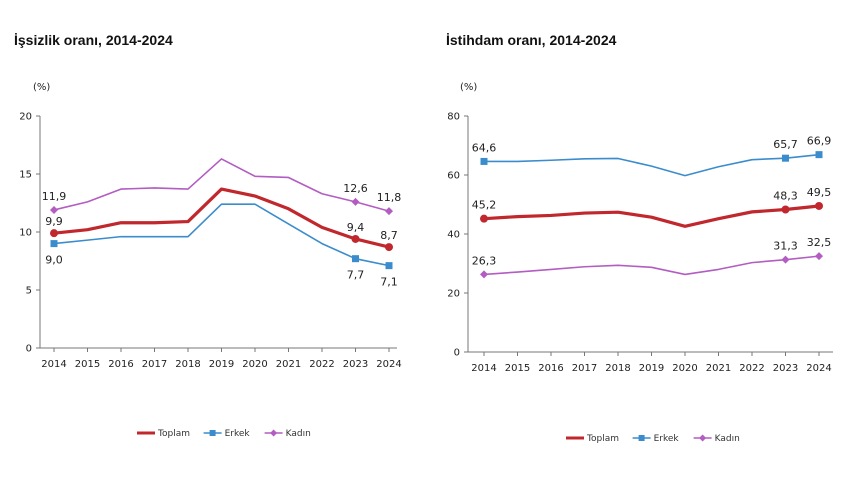 This screenshot has width=850, height=480. I want to click on data-label: 9,4, so click(356, 227).